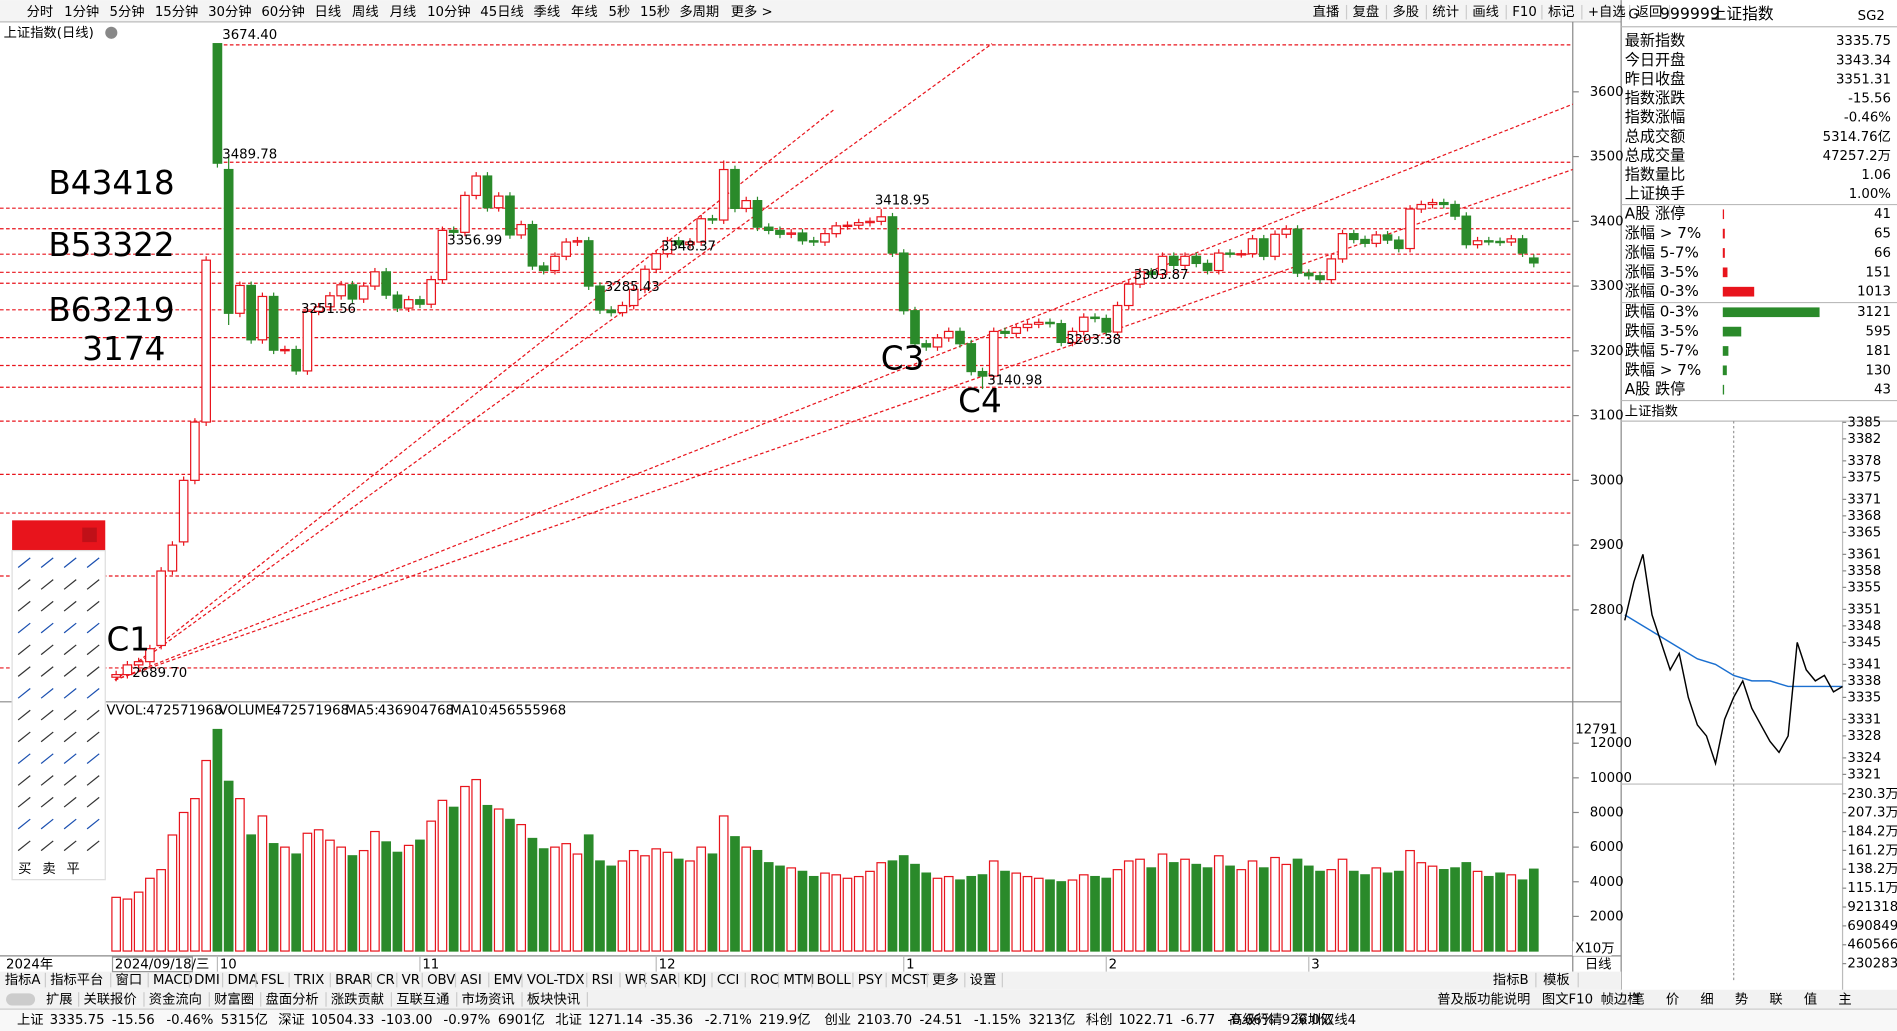  I want to click on tab: 帧边栏, so click(1621, 999).